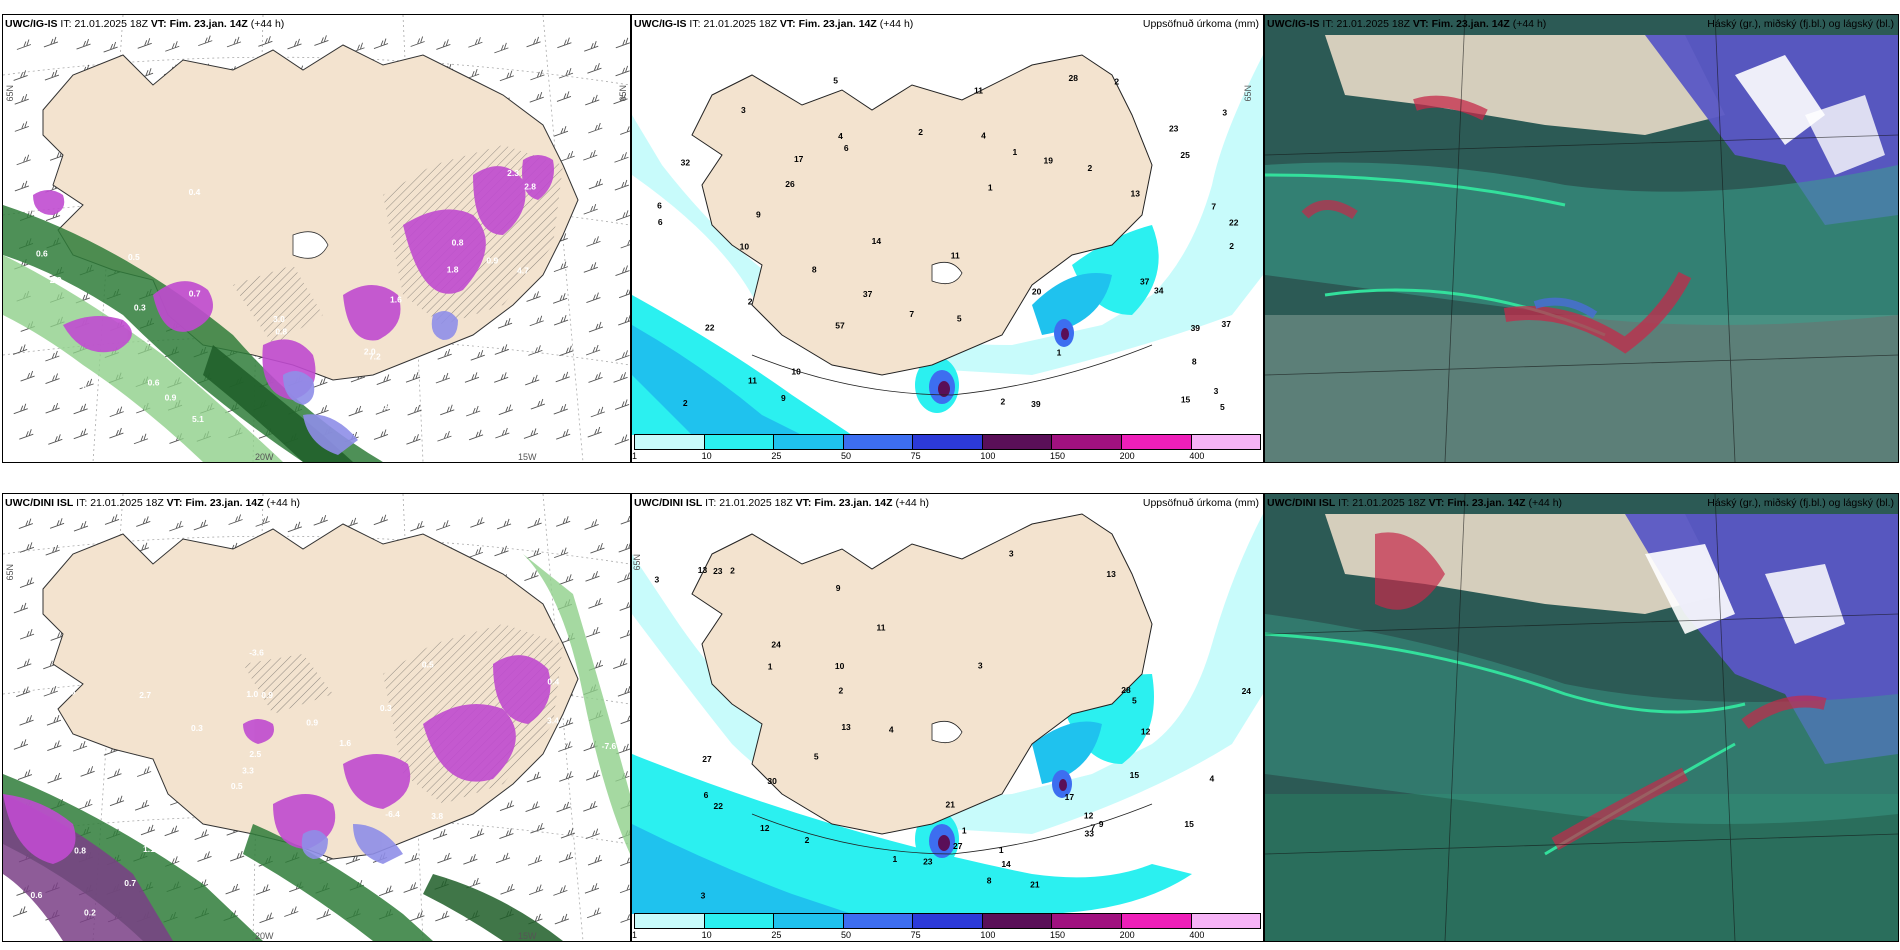  Describe the element at coordinates (706, 935) in the screenshot. I see `legend-tick: 10` at that location.